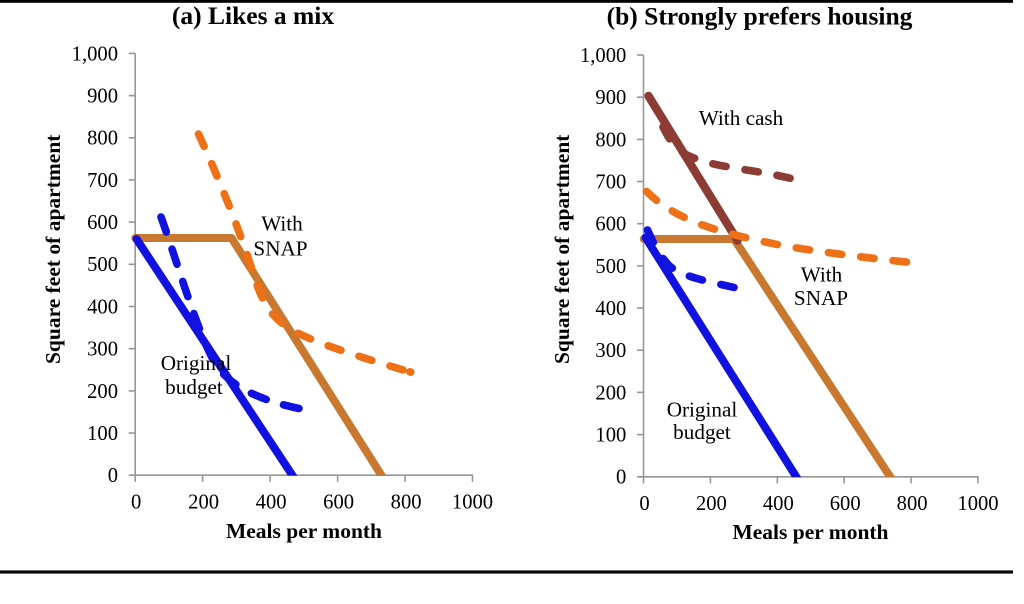  Describe the element at coordinates (760, 15) in the screenshot. I see `svg-text: (b) Strongly prefers housing` at that location.